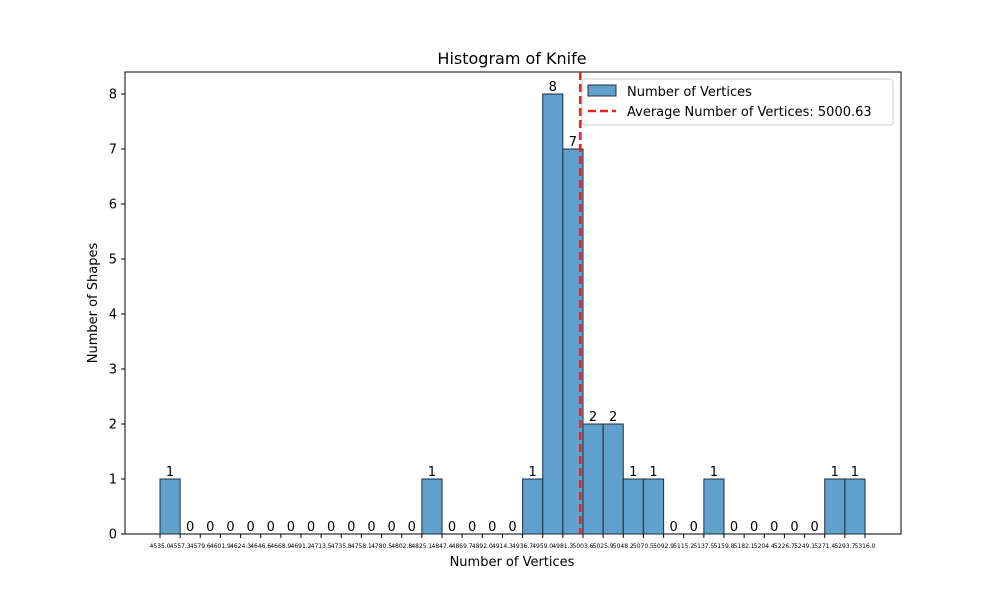  Describe the element at coordinates (689, 92) in the screenshot. I see `legend-label-bars: Number of Vertices` at that location.